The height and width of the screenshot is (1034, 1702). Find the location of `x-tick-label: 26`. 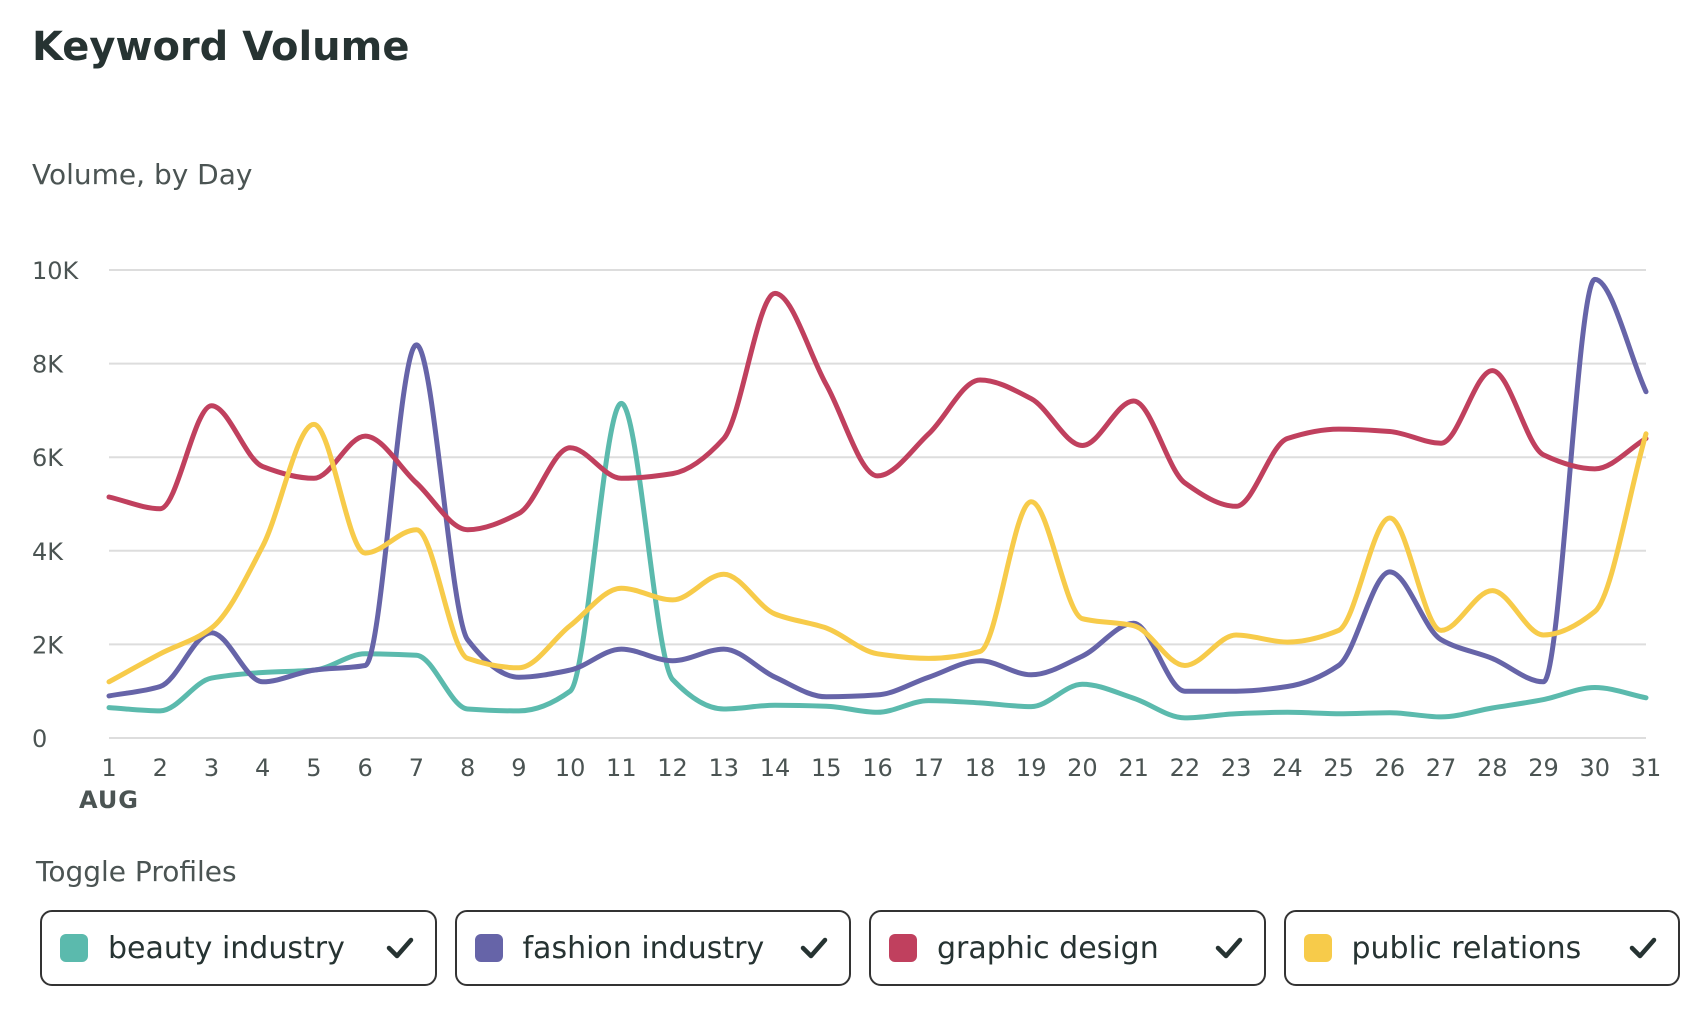

x-tick-label: 26 is located at coordinates (1390, 768).